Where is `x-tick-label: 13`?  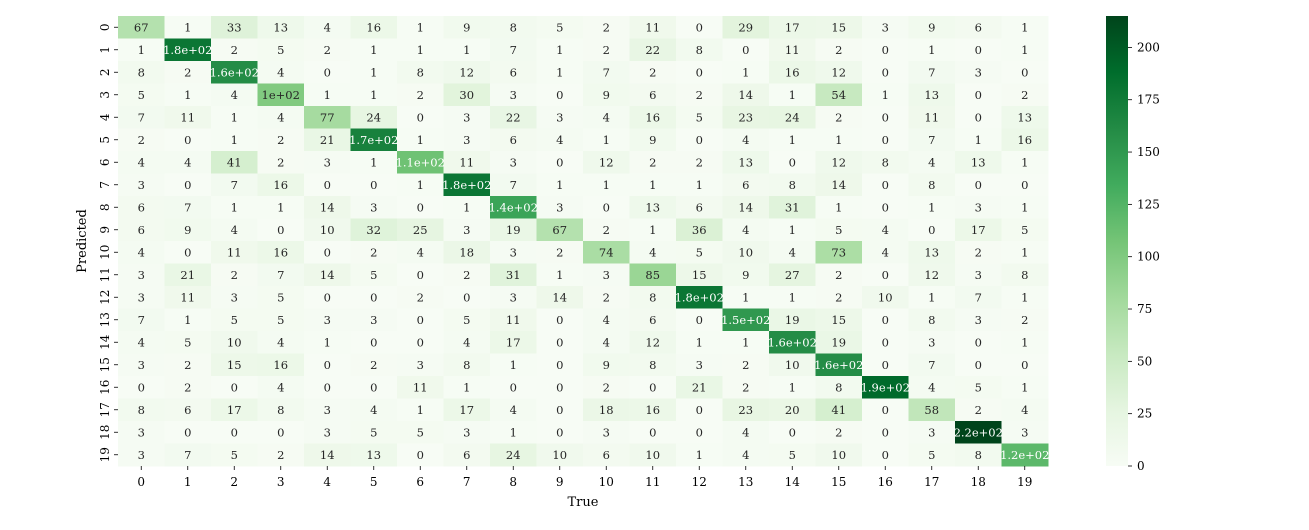 x-tick-label: 13 is located at coordinates (745, 482).